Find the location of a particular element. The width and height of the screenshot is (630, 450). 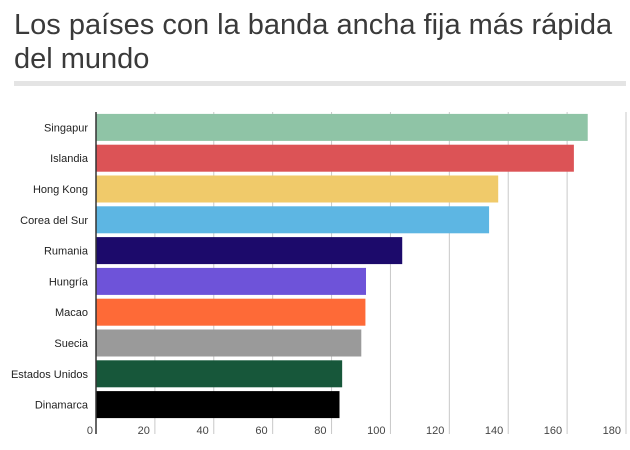

x-tick-label: 40 is located at coordinates (203, 431).